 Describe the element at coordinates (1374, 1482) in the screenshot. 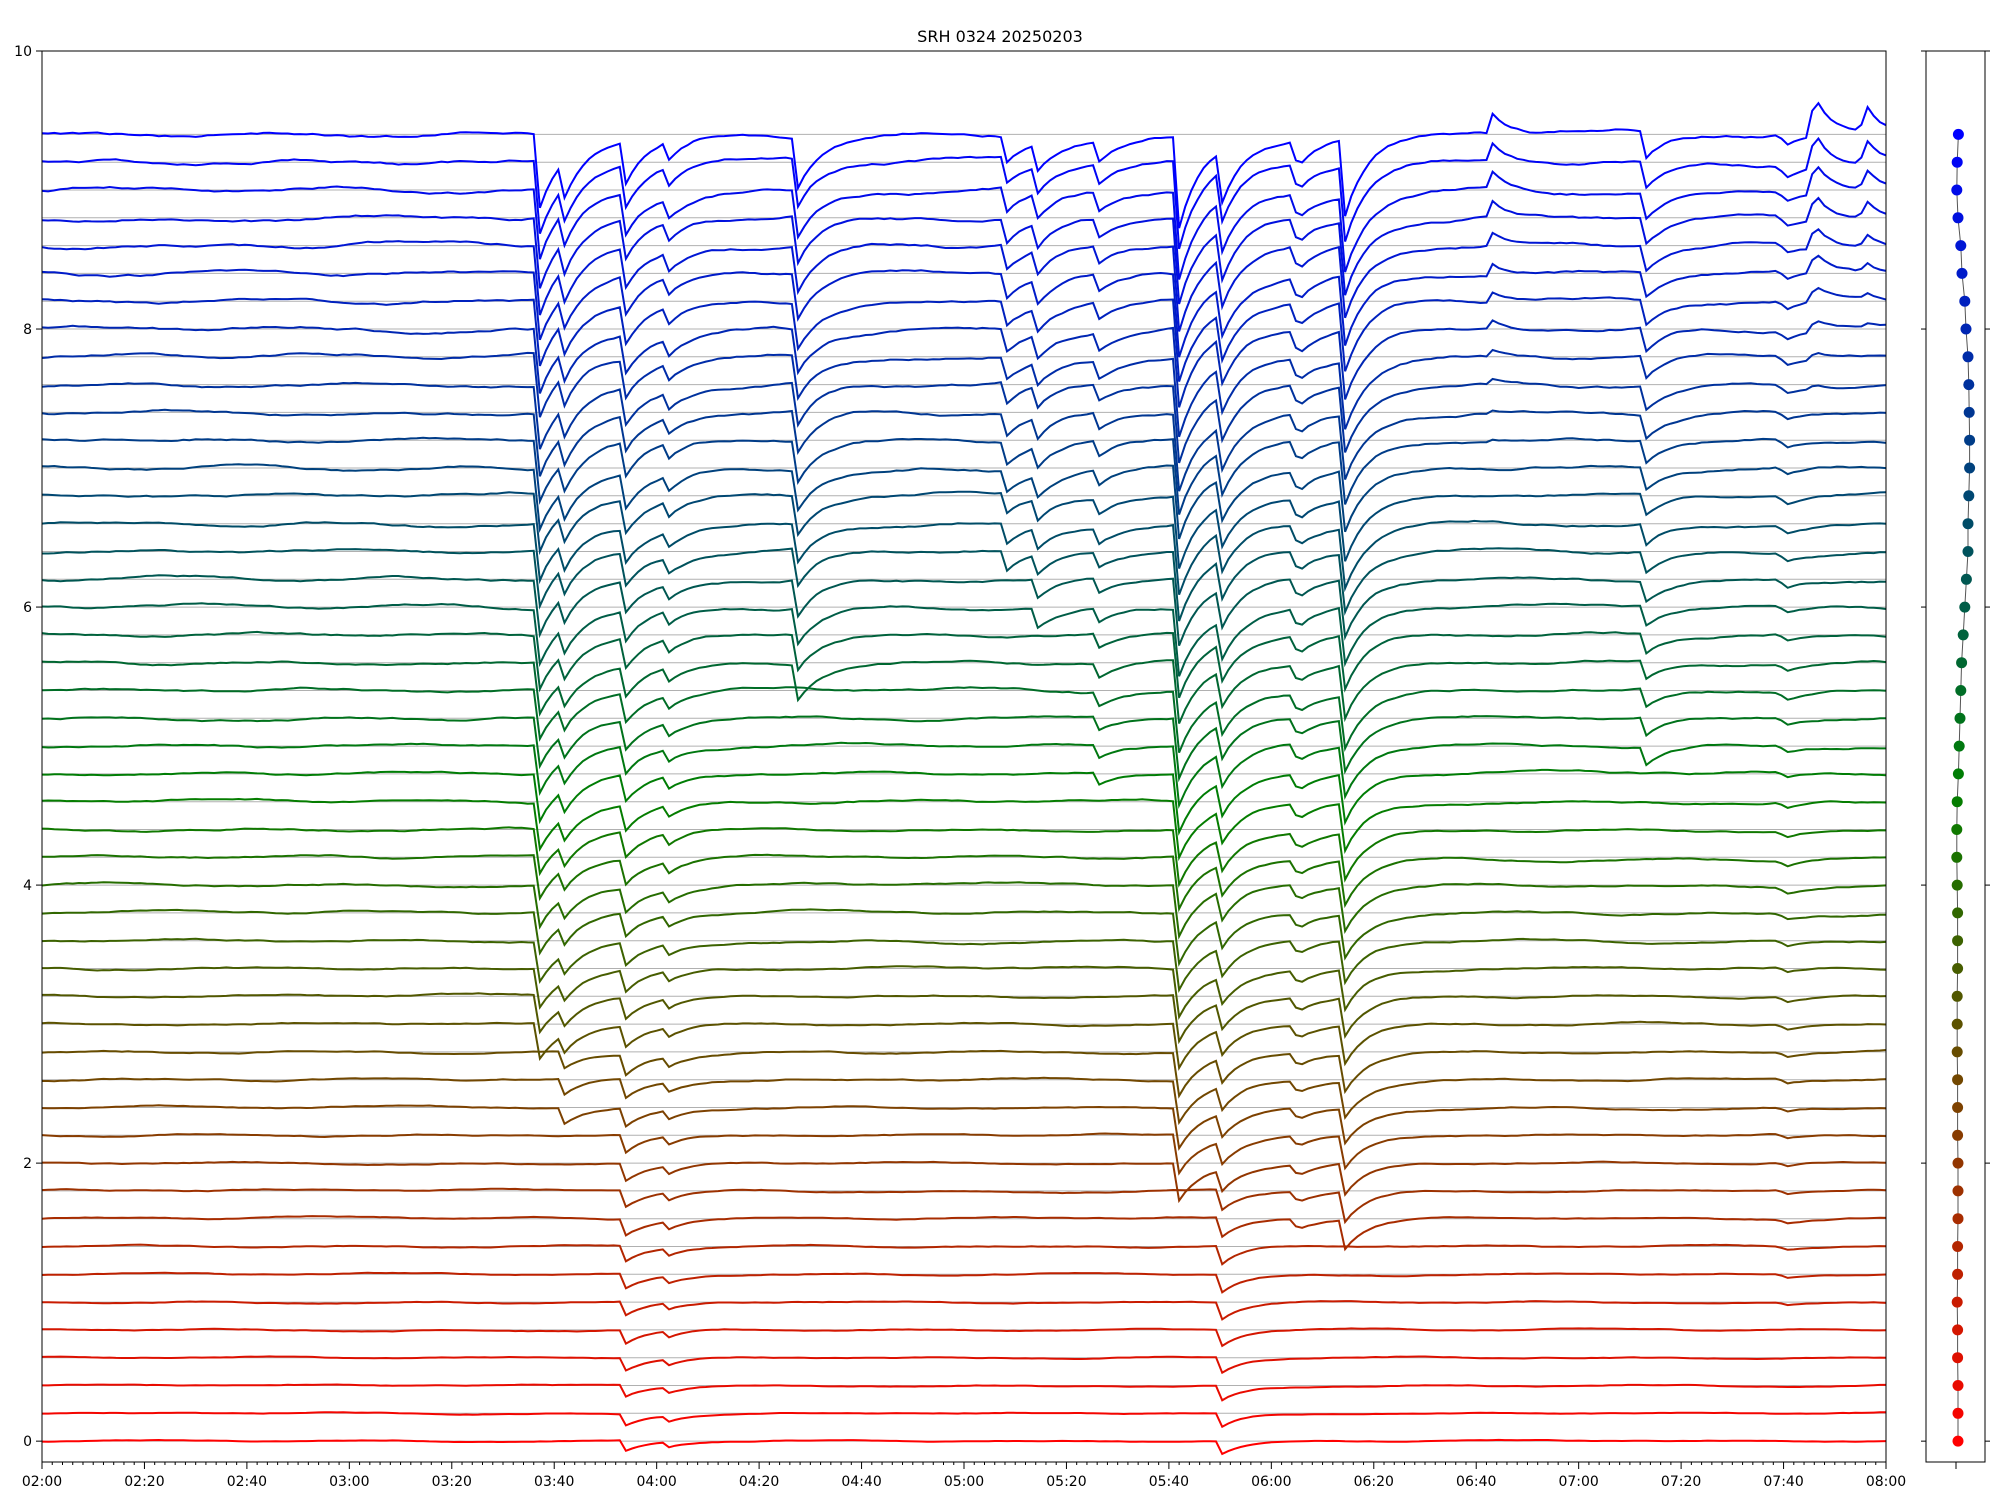

I see `x-tick-label: 06:20` at that location.